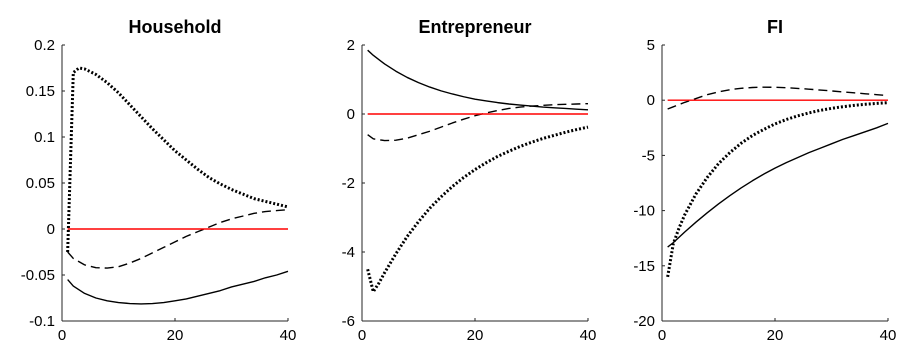 This screenshot has width=901, height=346. Describe the element at coordinates (62, 335) in the screenshot. I see `x-tick-label-household: 0` at that location.